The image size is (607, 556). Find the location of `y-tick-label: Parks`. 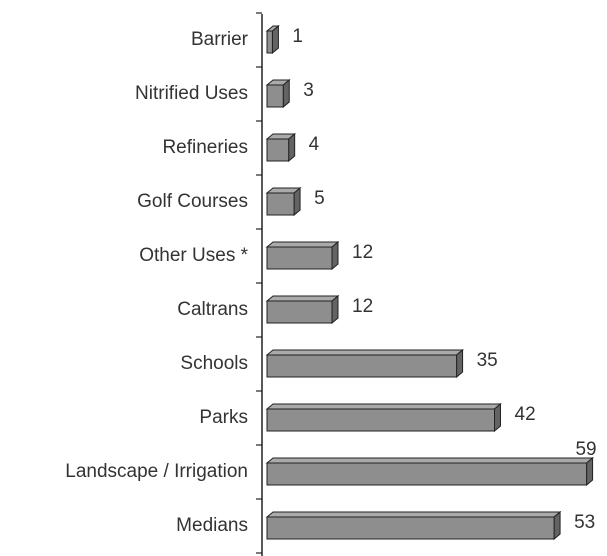

y-tick-label: Parks is located at coordinates (223, 417).